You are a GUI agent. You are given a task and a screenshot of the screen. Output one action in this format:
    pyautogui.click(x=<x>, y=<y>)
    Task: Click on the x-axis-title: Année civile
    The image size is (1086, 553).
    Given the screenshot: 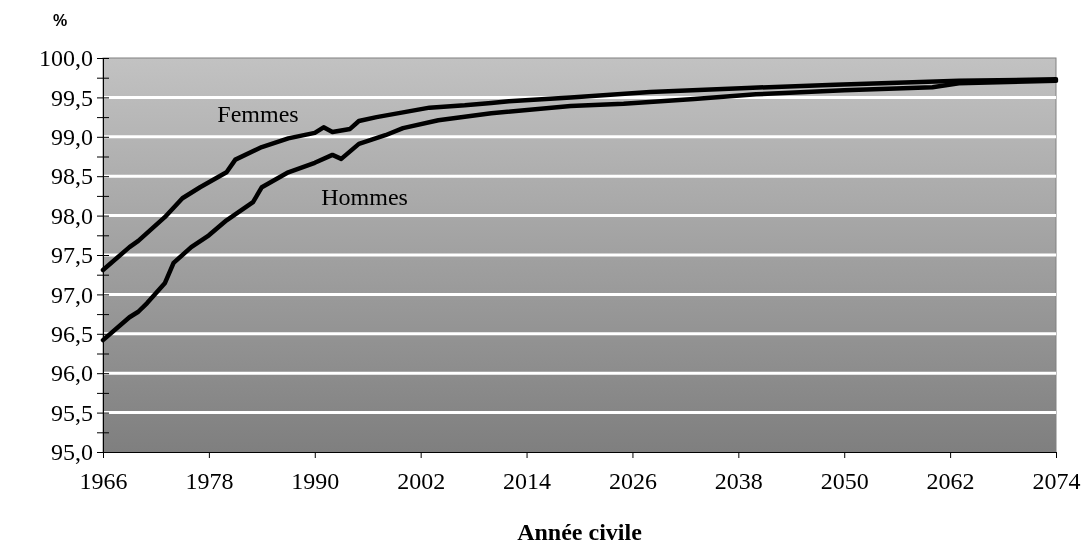 What is the action you would take?
    pyautogui.click(x=580, y=532)
    